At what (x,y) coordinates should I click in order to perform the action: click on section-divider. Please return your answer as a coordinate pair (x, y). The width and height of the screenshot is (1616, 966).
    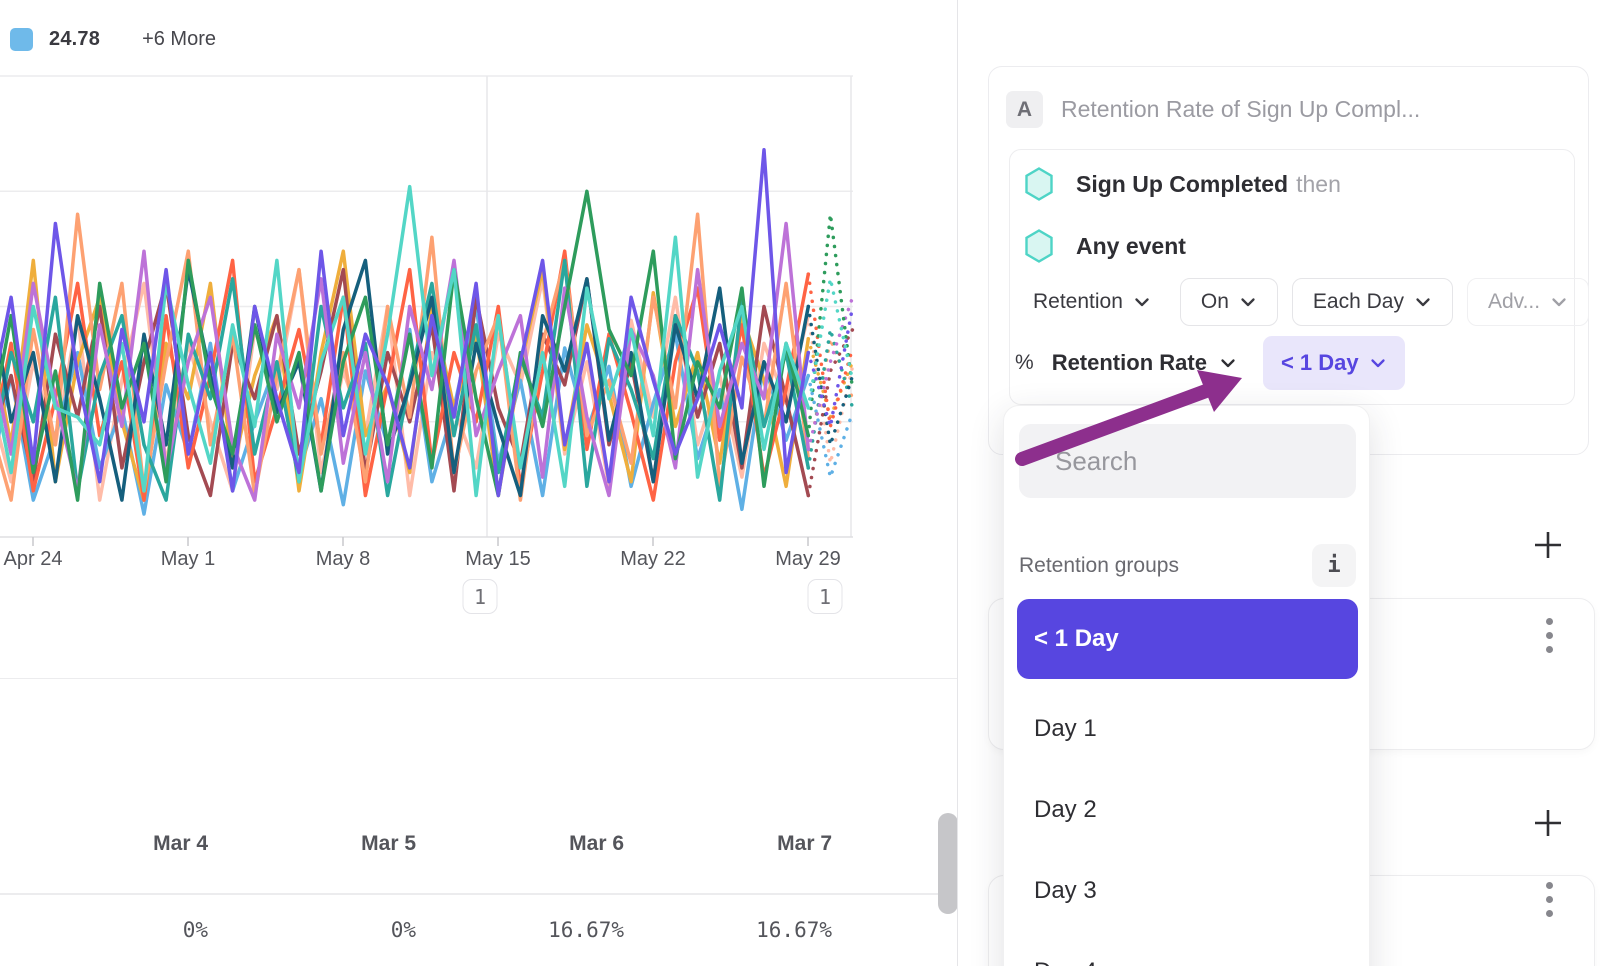
    Looking at the image, I should click on (478, 678).